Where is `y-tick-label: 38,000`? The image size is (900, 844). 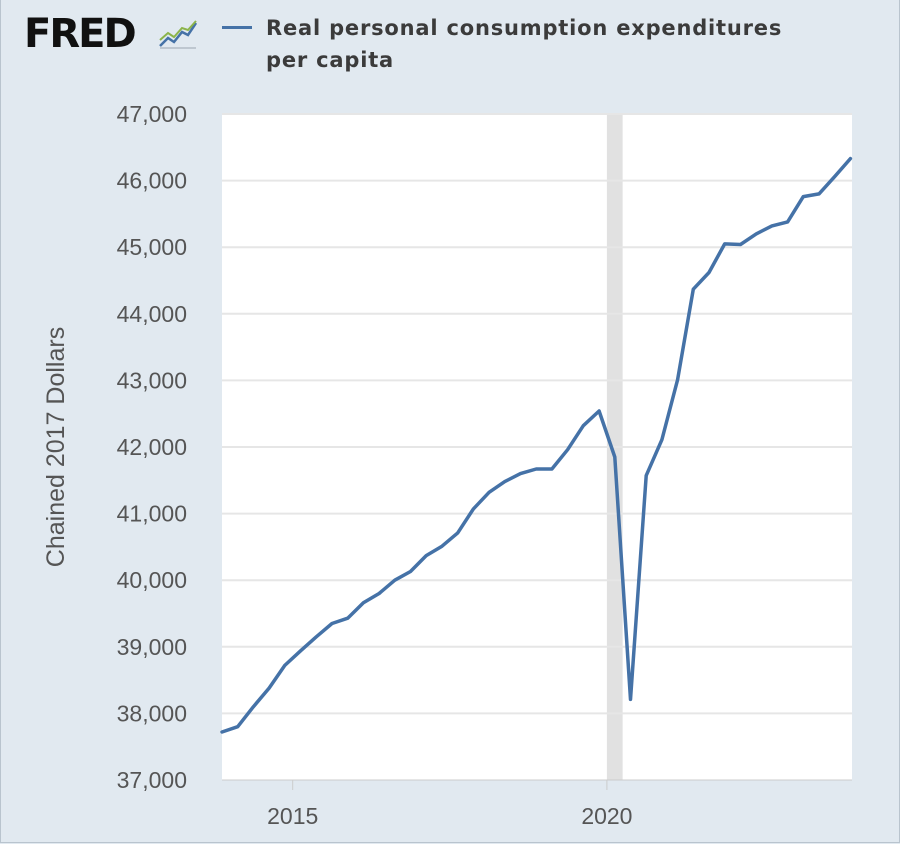 y-tick-label: 38,000 is located at coordinates (152, 713).